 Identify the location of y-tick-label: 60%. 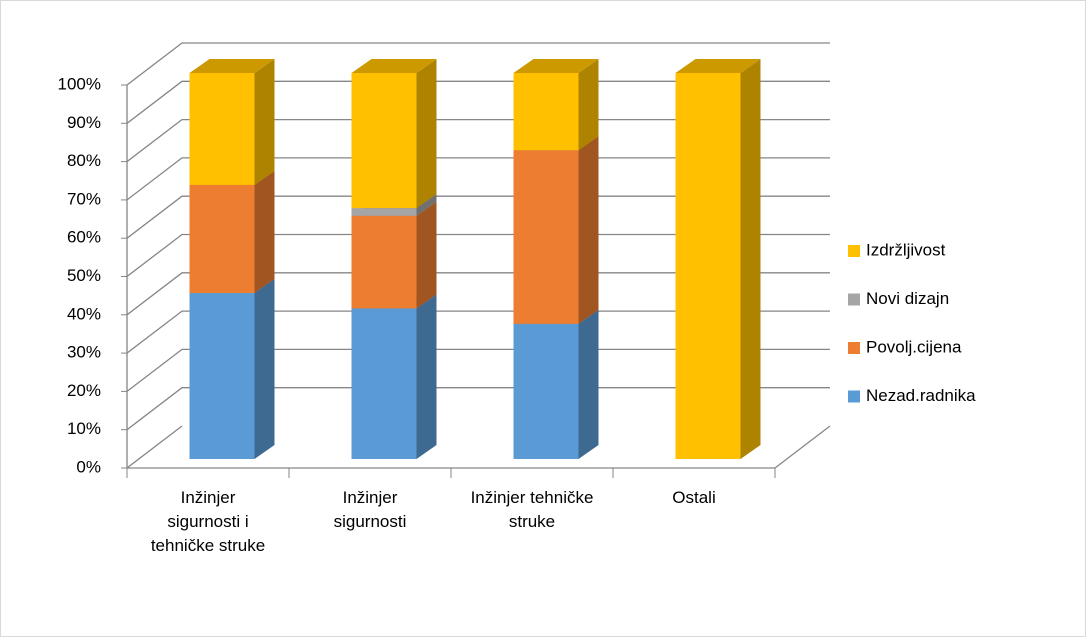
(84, 237).